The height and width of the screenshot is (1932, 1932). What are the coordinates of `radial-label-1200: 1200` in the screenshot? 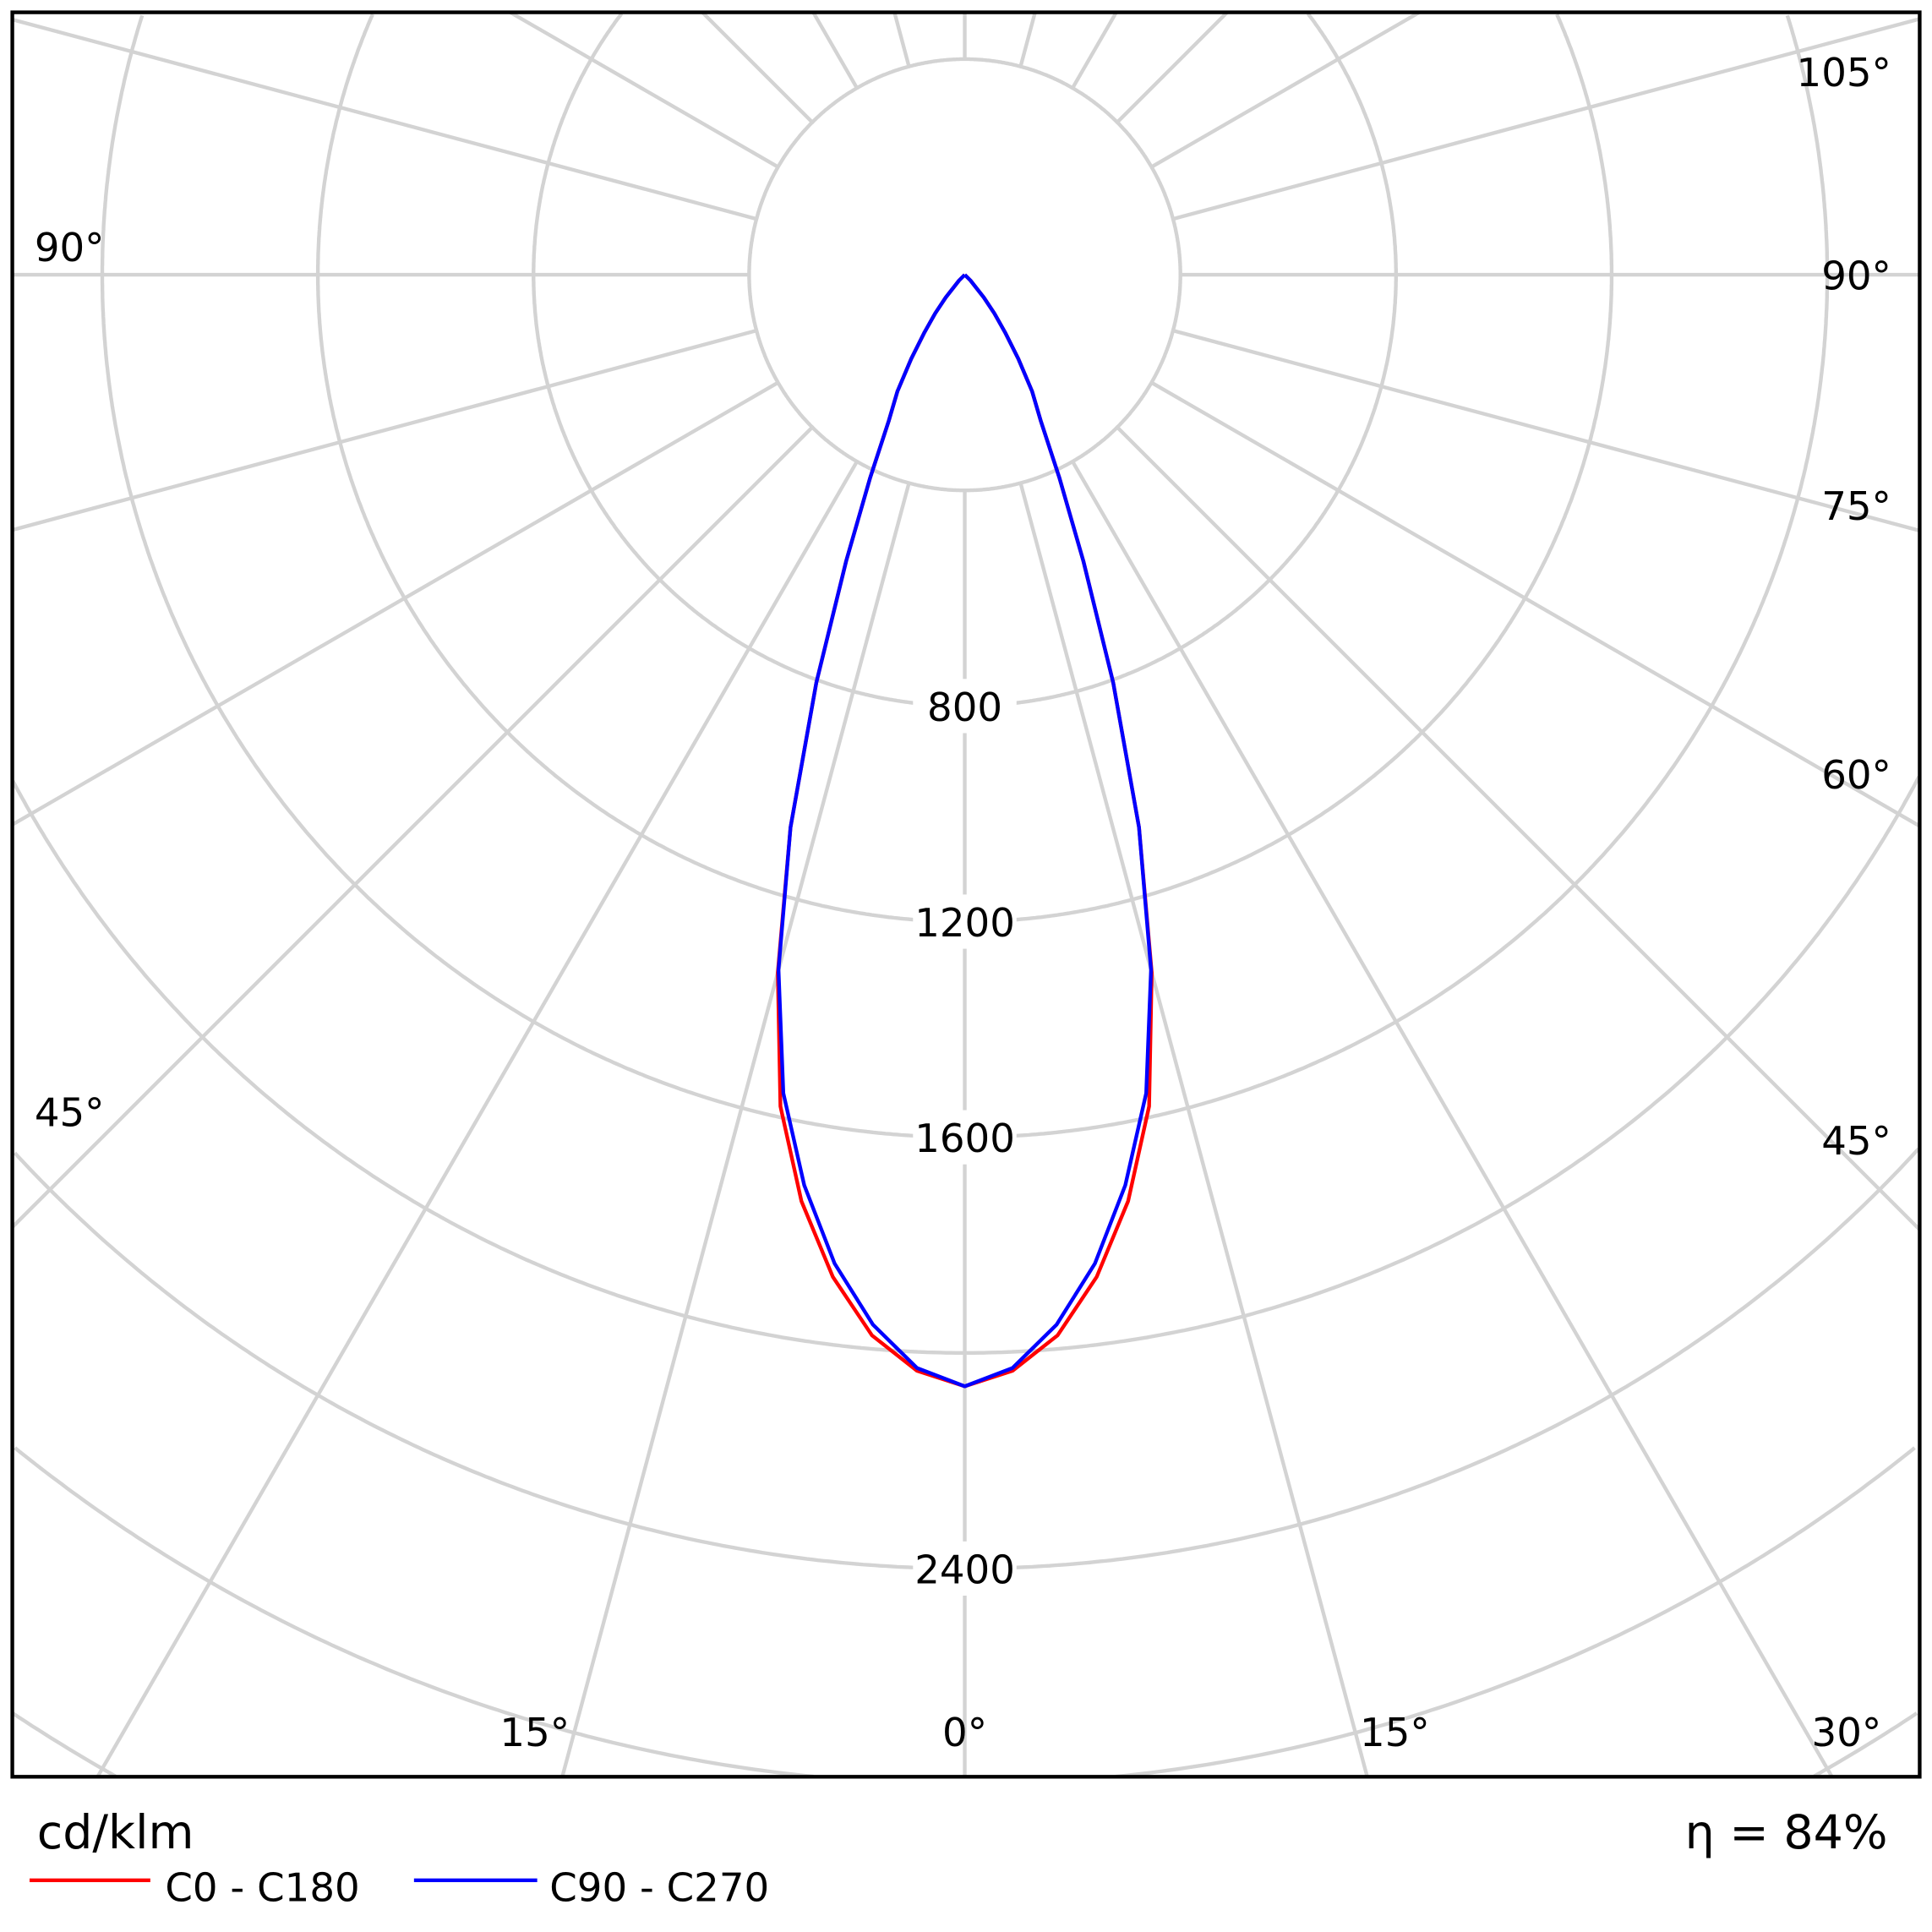 It's located at (964, 924).